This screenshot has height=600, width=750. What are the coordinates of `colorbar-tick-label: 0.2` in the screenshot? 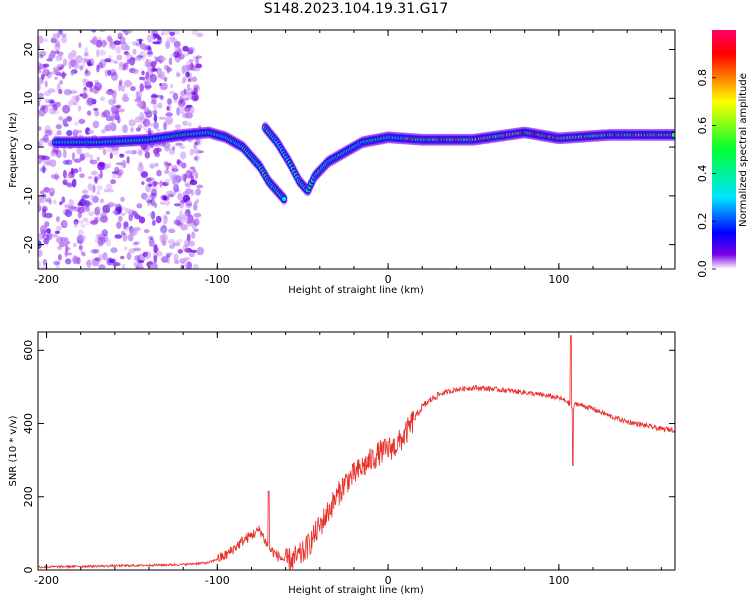 It's located at (702, 221).